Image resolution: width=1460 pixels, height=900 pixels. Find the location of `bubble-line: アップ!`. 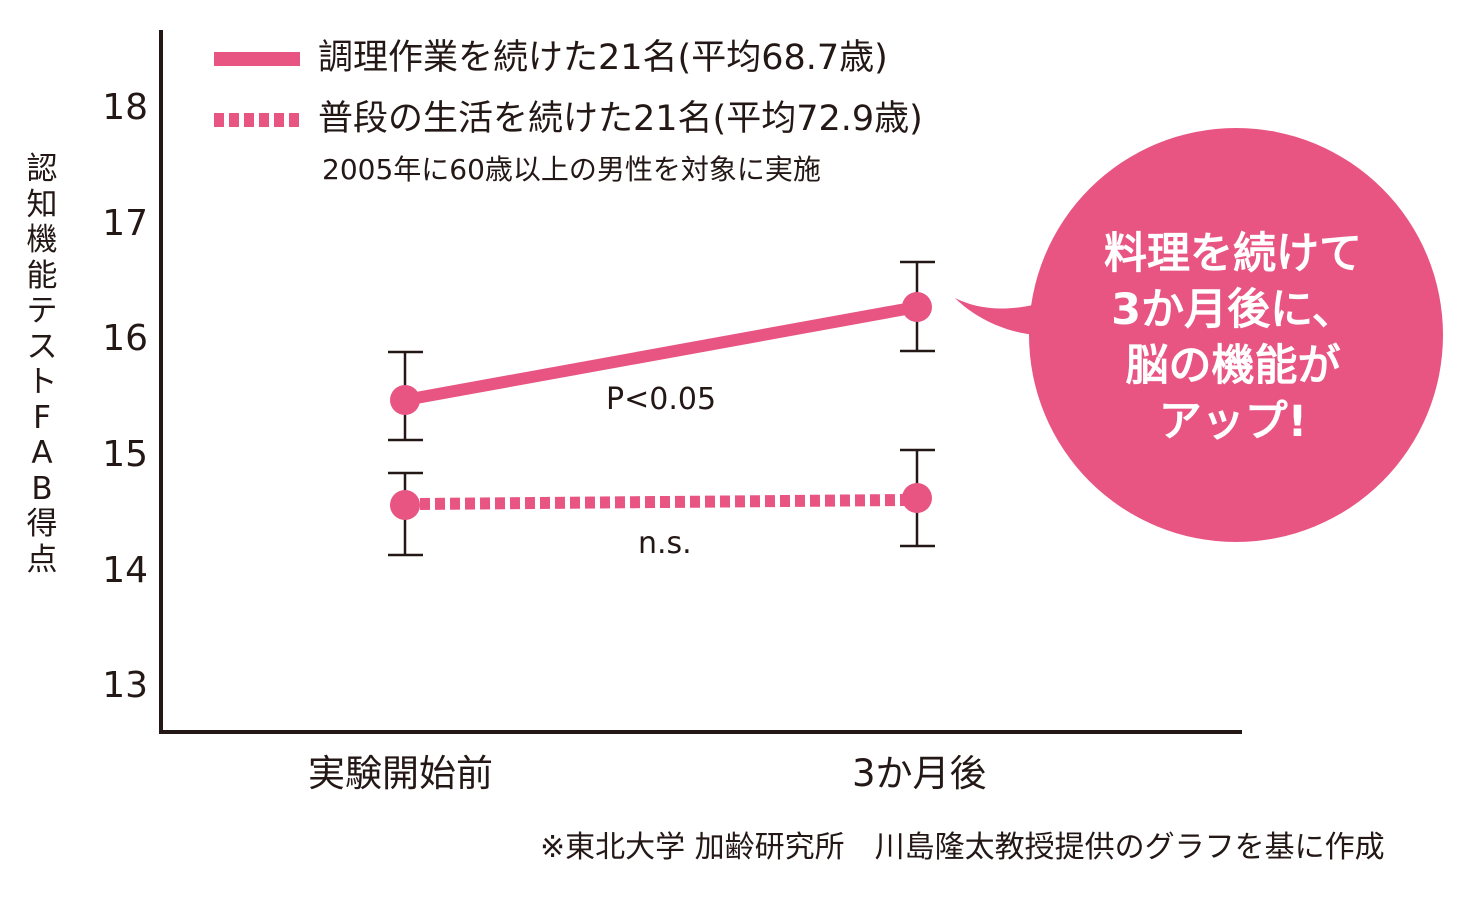

bubble-line: アップ! is located at coordinates (1233, 422).